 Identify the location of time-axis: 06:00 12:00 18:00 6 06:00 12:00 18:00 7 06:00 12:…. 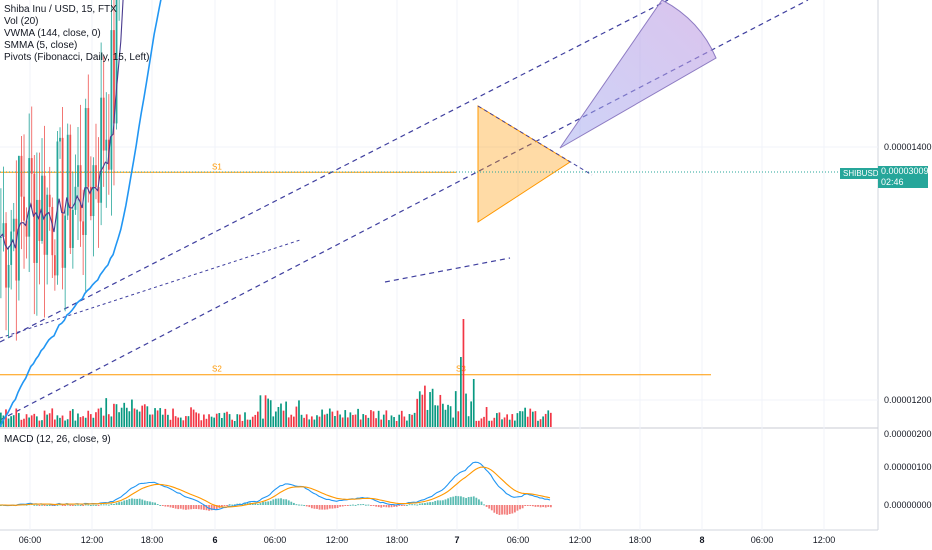
(427, 540).